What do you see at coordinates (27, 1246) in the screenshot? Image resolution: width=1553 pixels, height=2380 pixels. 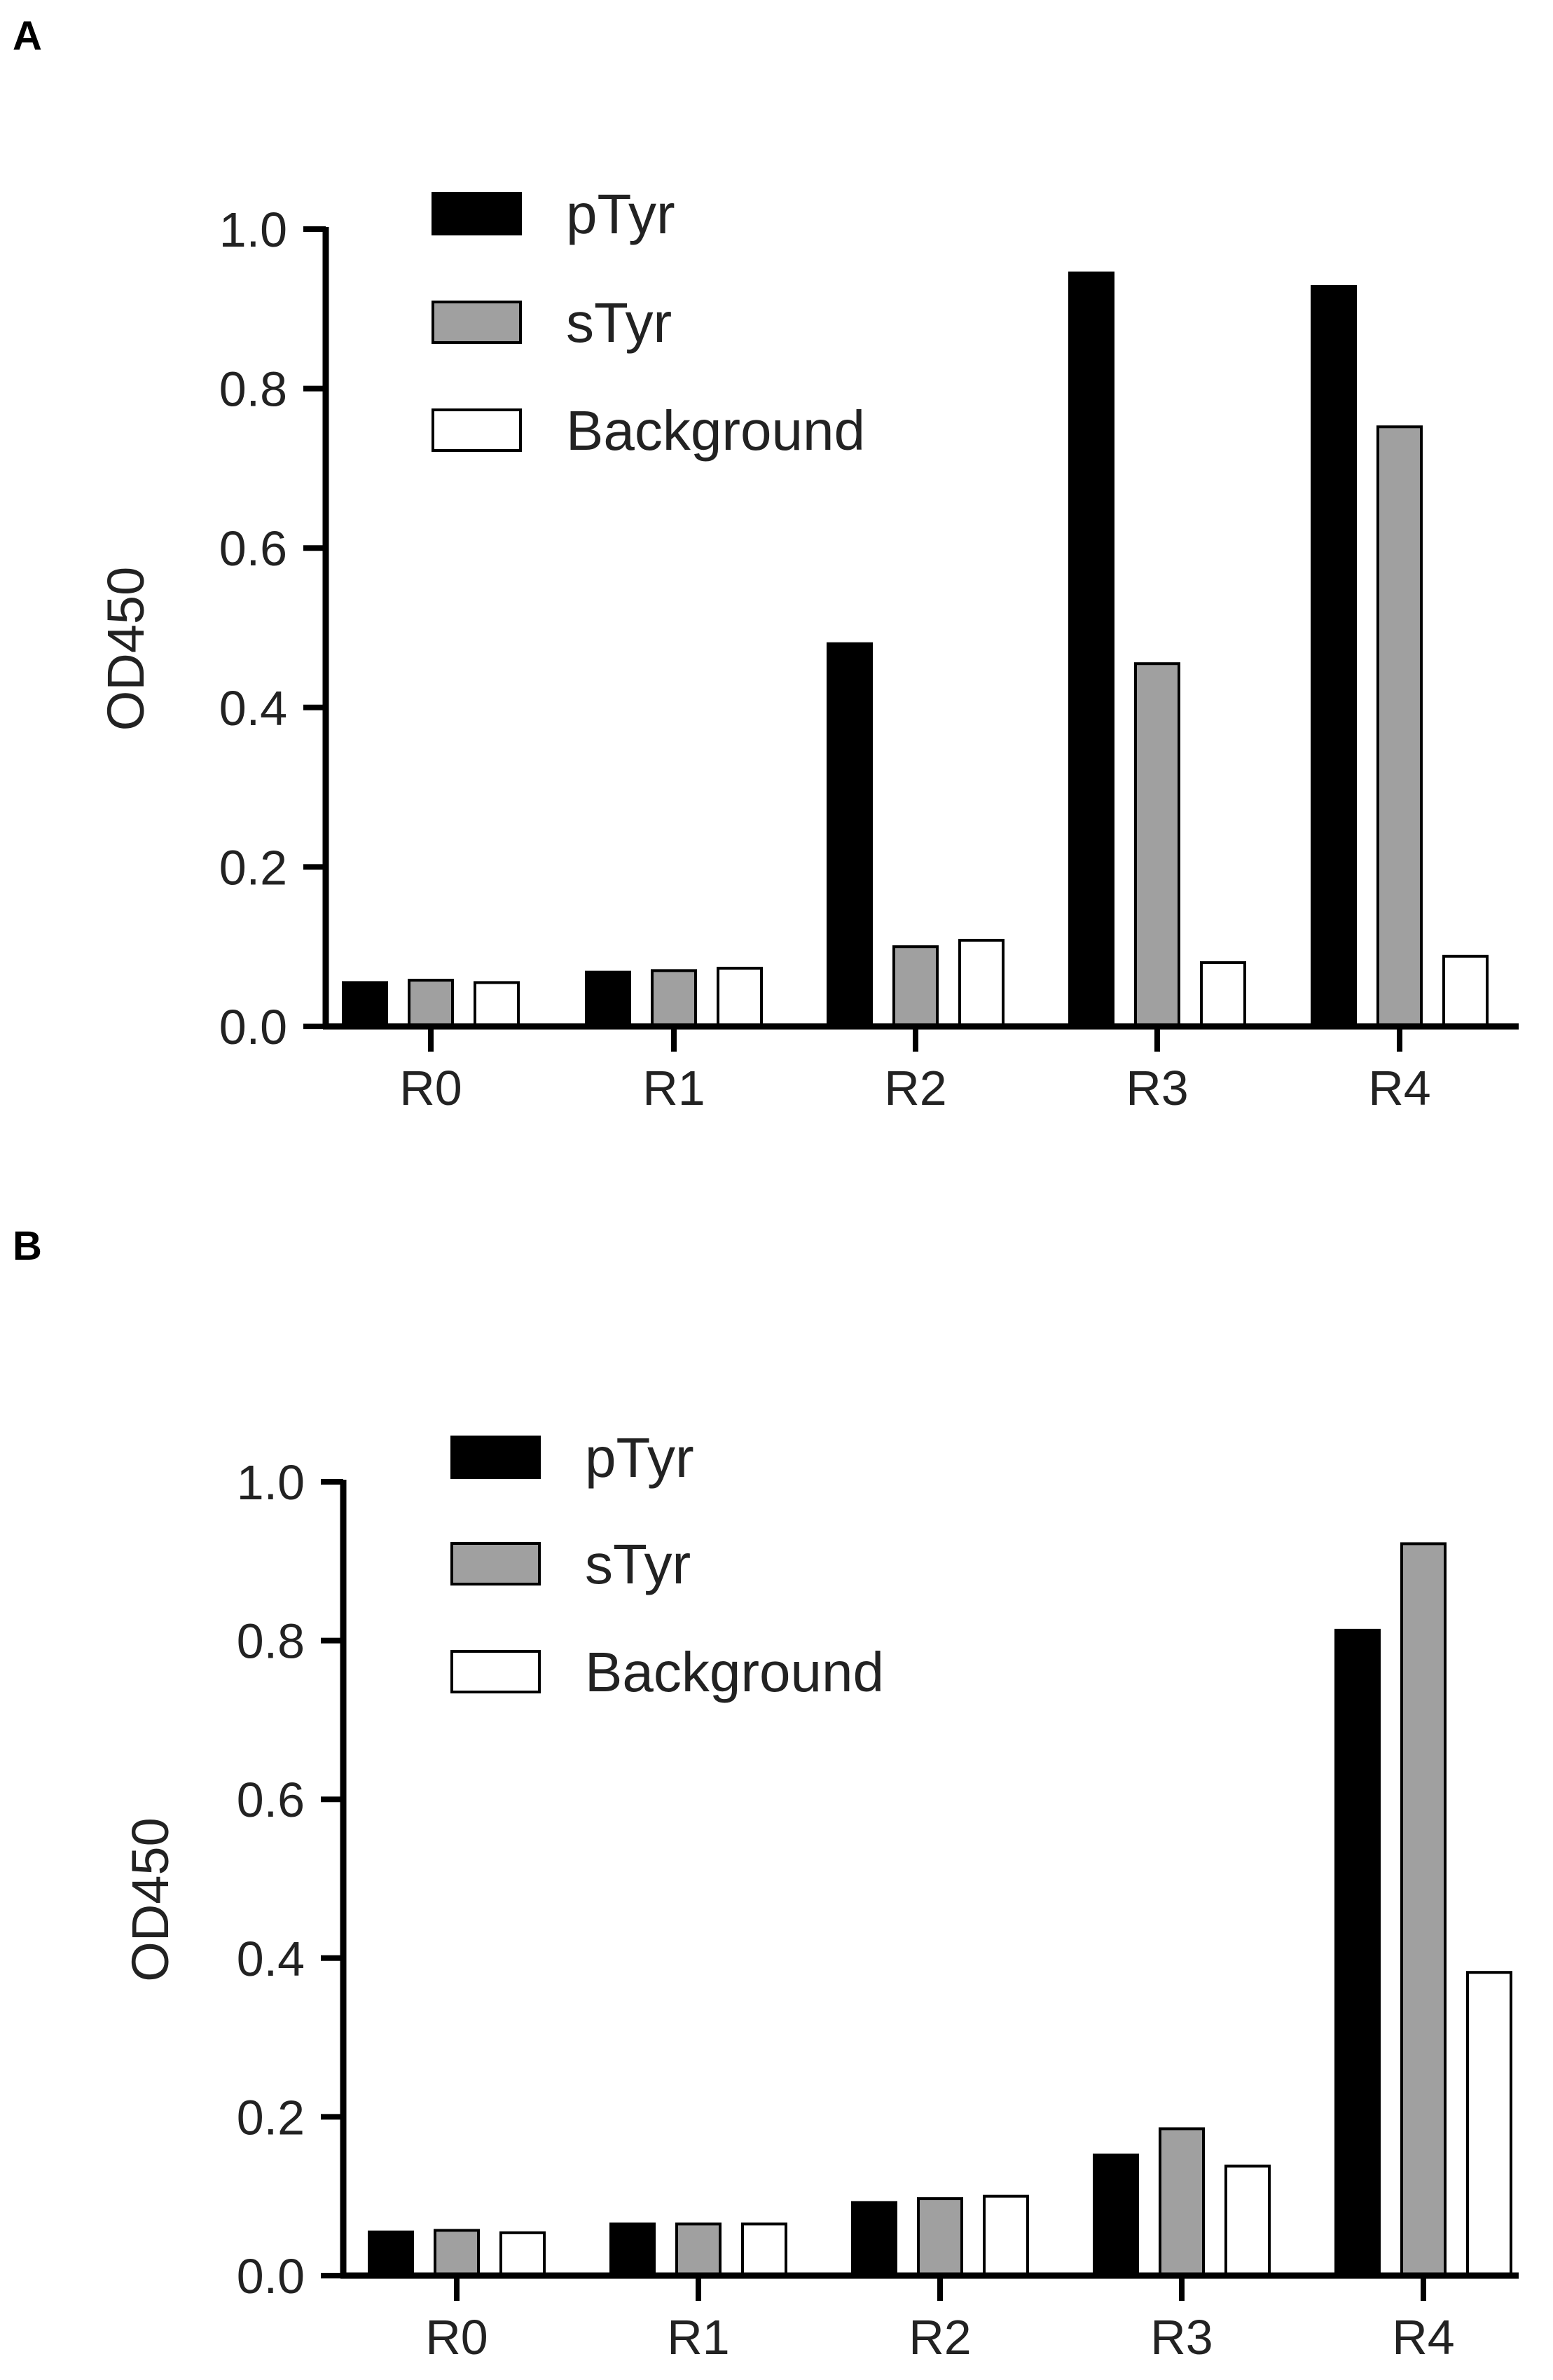 I see `panel-b-label: B` at bounding box center [27, 1246].